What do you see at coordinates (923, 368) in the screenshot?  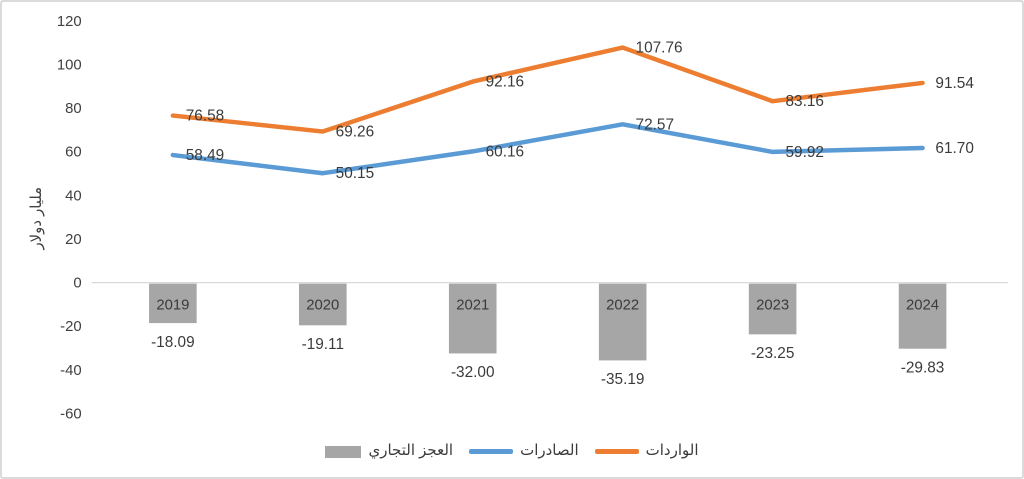 I see `deficit-value-label: -29.83` at bounding box center [923, 368].